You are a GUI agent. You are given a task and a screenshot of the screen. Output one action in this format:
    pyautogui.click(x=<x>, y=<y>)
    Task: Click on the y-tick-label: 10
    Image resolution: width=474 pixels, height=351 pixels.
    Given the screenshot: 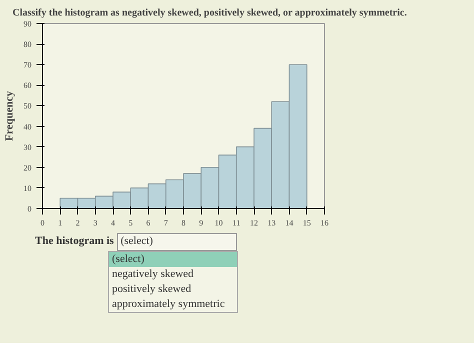 What is the action you would take?
    pyautogui.click(x=28, y=188)
    